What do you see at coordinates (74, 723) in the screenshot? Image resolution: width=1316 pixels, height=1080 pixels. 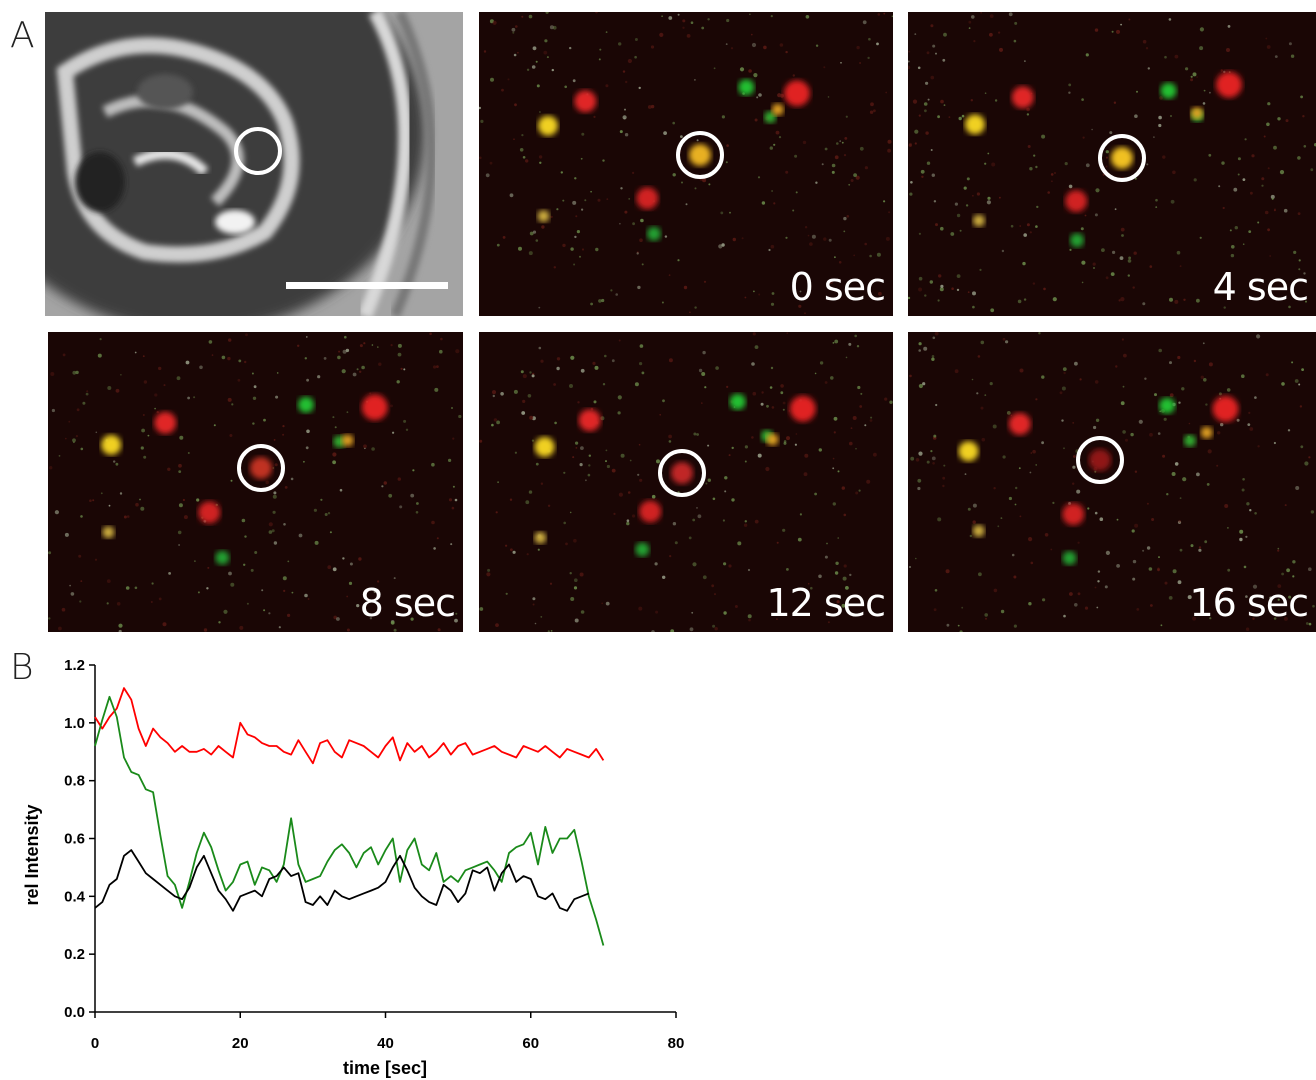 I see `y-tick-label: 1.0` at bounding box center [74, 723].